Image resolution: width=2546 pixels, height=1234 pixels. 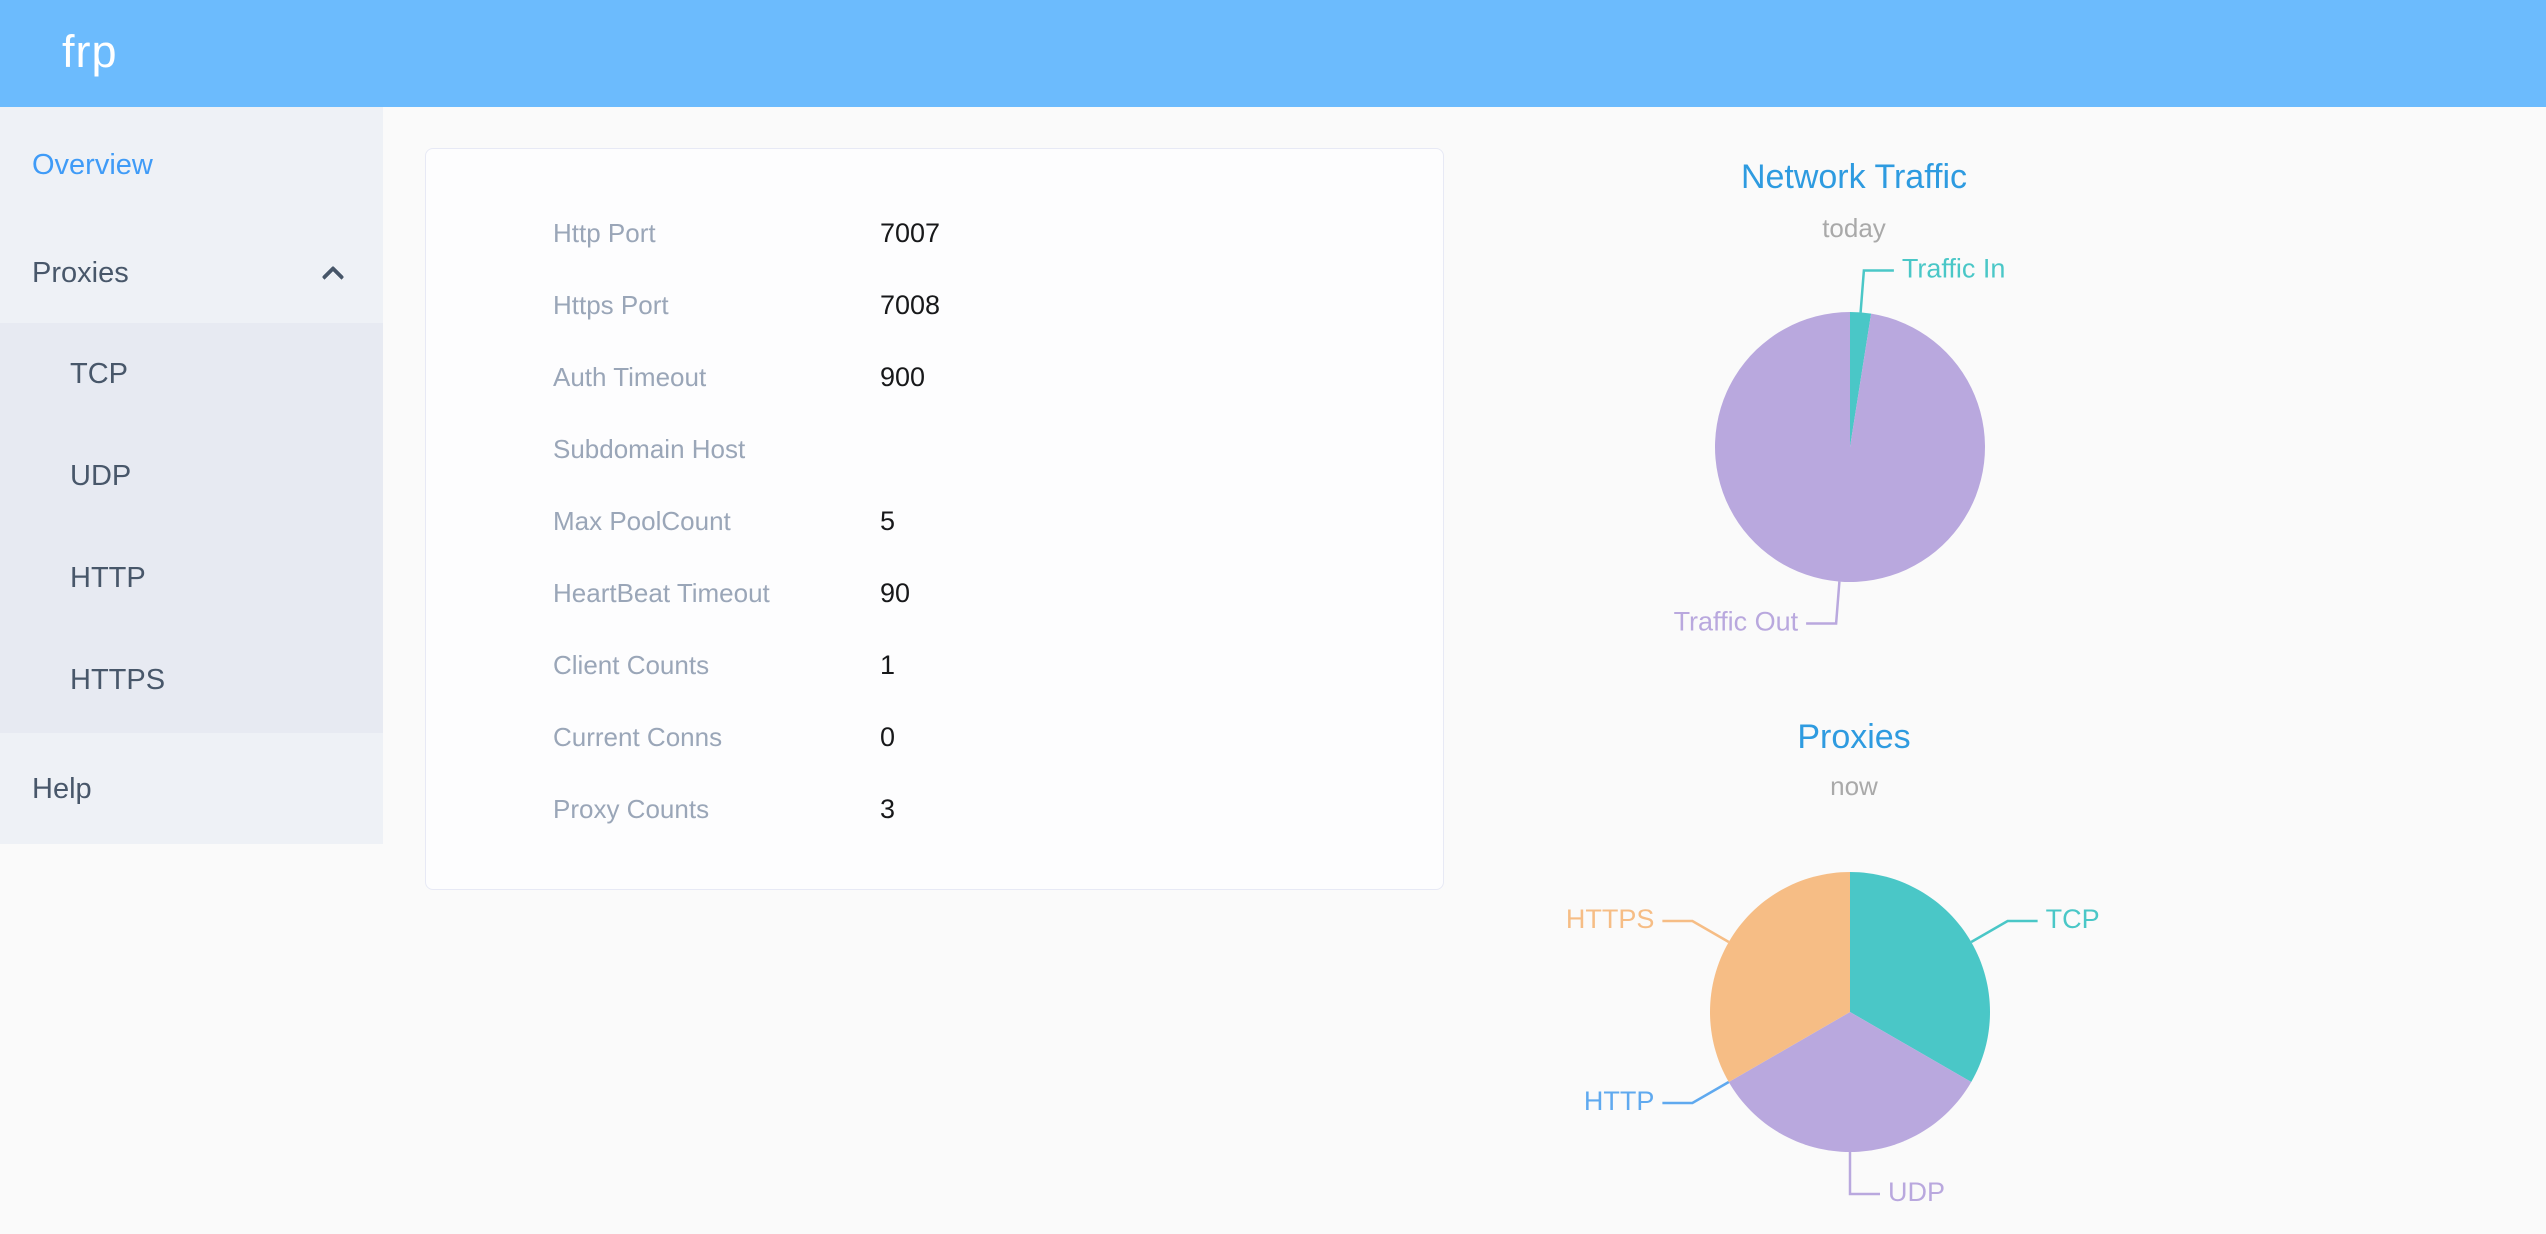 I want to click on pie-label-https: HTTPS, so click(x=1610, y=919).